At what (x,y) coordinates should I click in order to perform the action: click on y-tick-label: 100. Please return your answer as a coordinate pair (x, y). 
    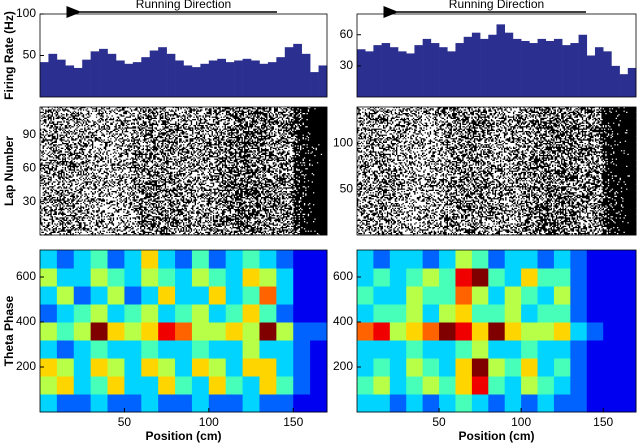
    Looking at the image, I should click on (343, 143).